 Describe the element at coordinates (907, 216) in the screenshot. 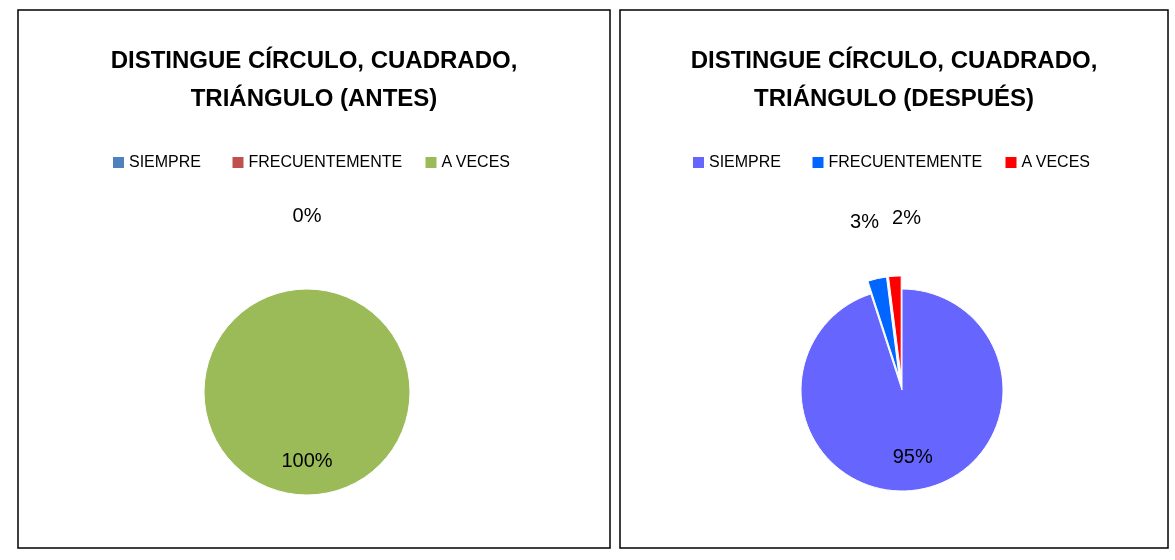

I see `data-label: 2%` at that location.